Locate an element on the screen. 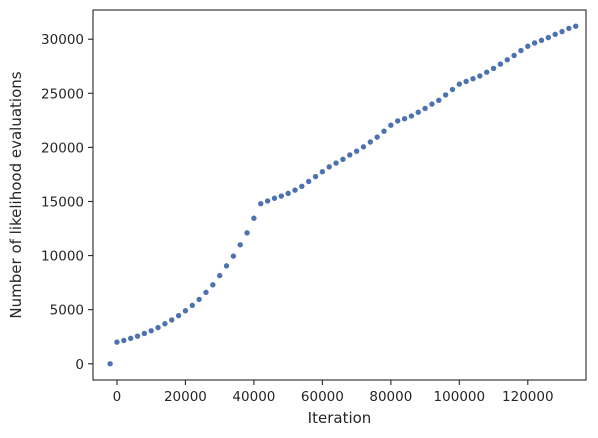 This screenshot has width=598, height=438. x-axis-ticks: 0 20000 40000 60000 80000 100000 120000 is located at coordinates (333, 392).